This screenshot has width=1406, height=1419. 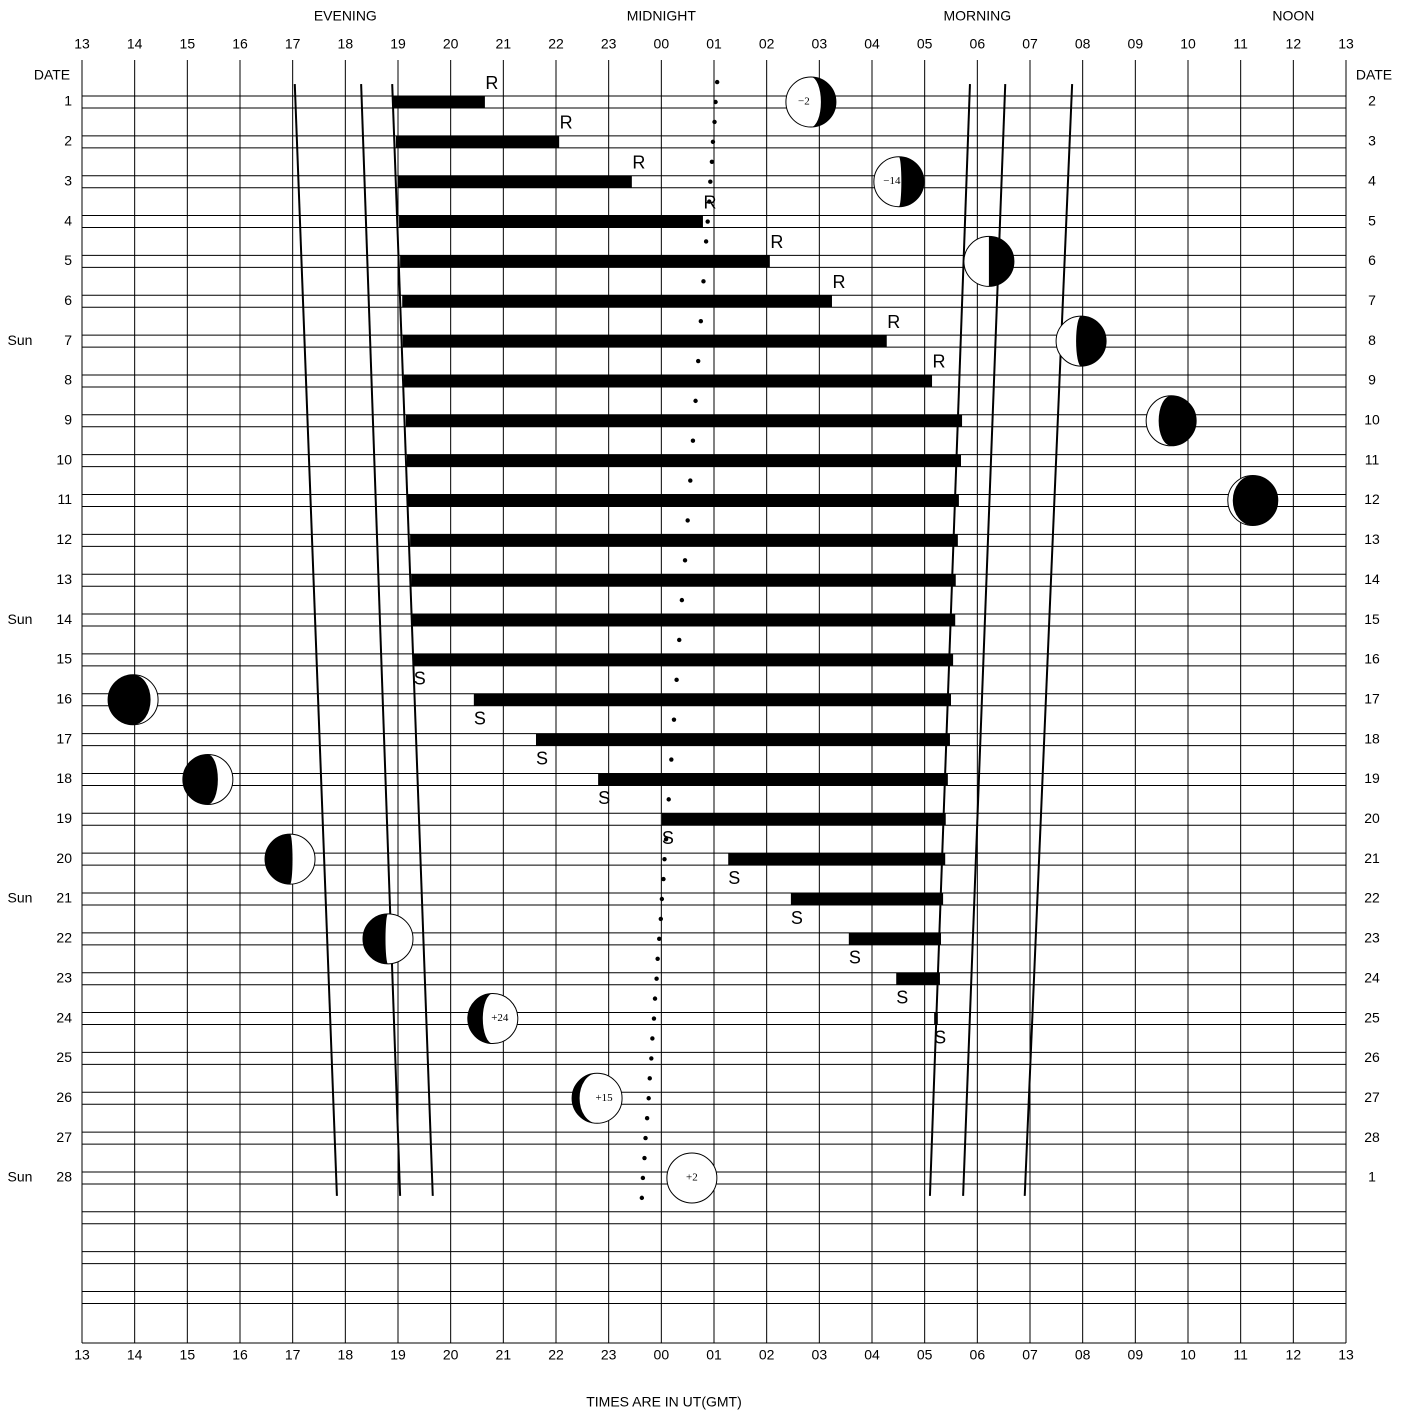 I want to click on date-label: 8, so click(x=68, y=380).